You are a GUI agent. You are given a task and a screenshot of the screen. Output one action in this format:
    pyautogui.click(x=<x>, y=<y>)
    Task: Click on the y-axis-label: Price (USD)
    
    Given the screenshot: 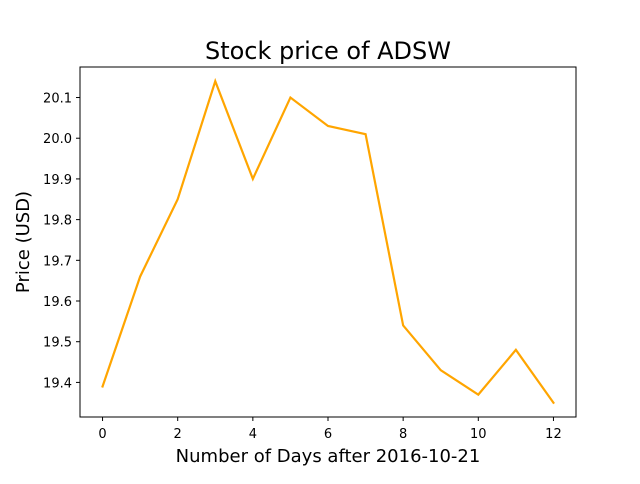 What is the action you would take?
    pyautogui.click(x=23, y=242)
    